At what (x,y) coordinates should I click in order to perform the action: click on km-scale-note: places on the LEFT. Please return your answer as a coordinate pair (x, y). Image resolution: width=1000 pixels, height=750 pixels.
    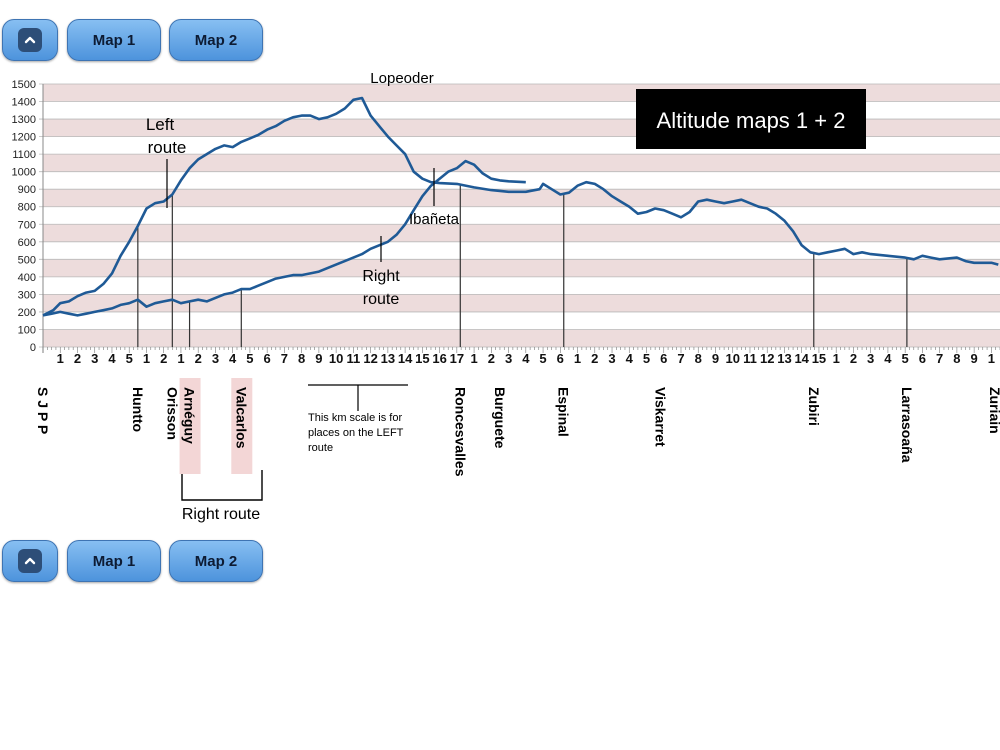
    Looking at the image, I should click on (356, 433).